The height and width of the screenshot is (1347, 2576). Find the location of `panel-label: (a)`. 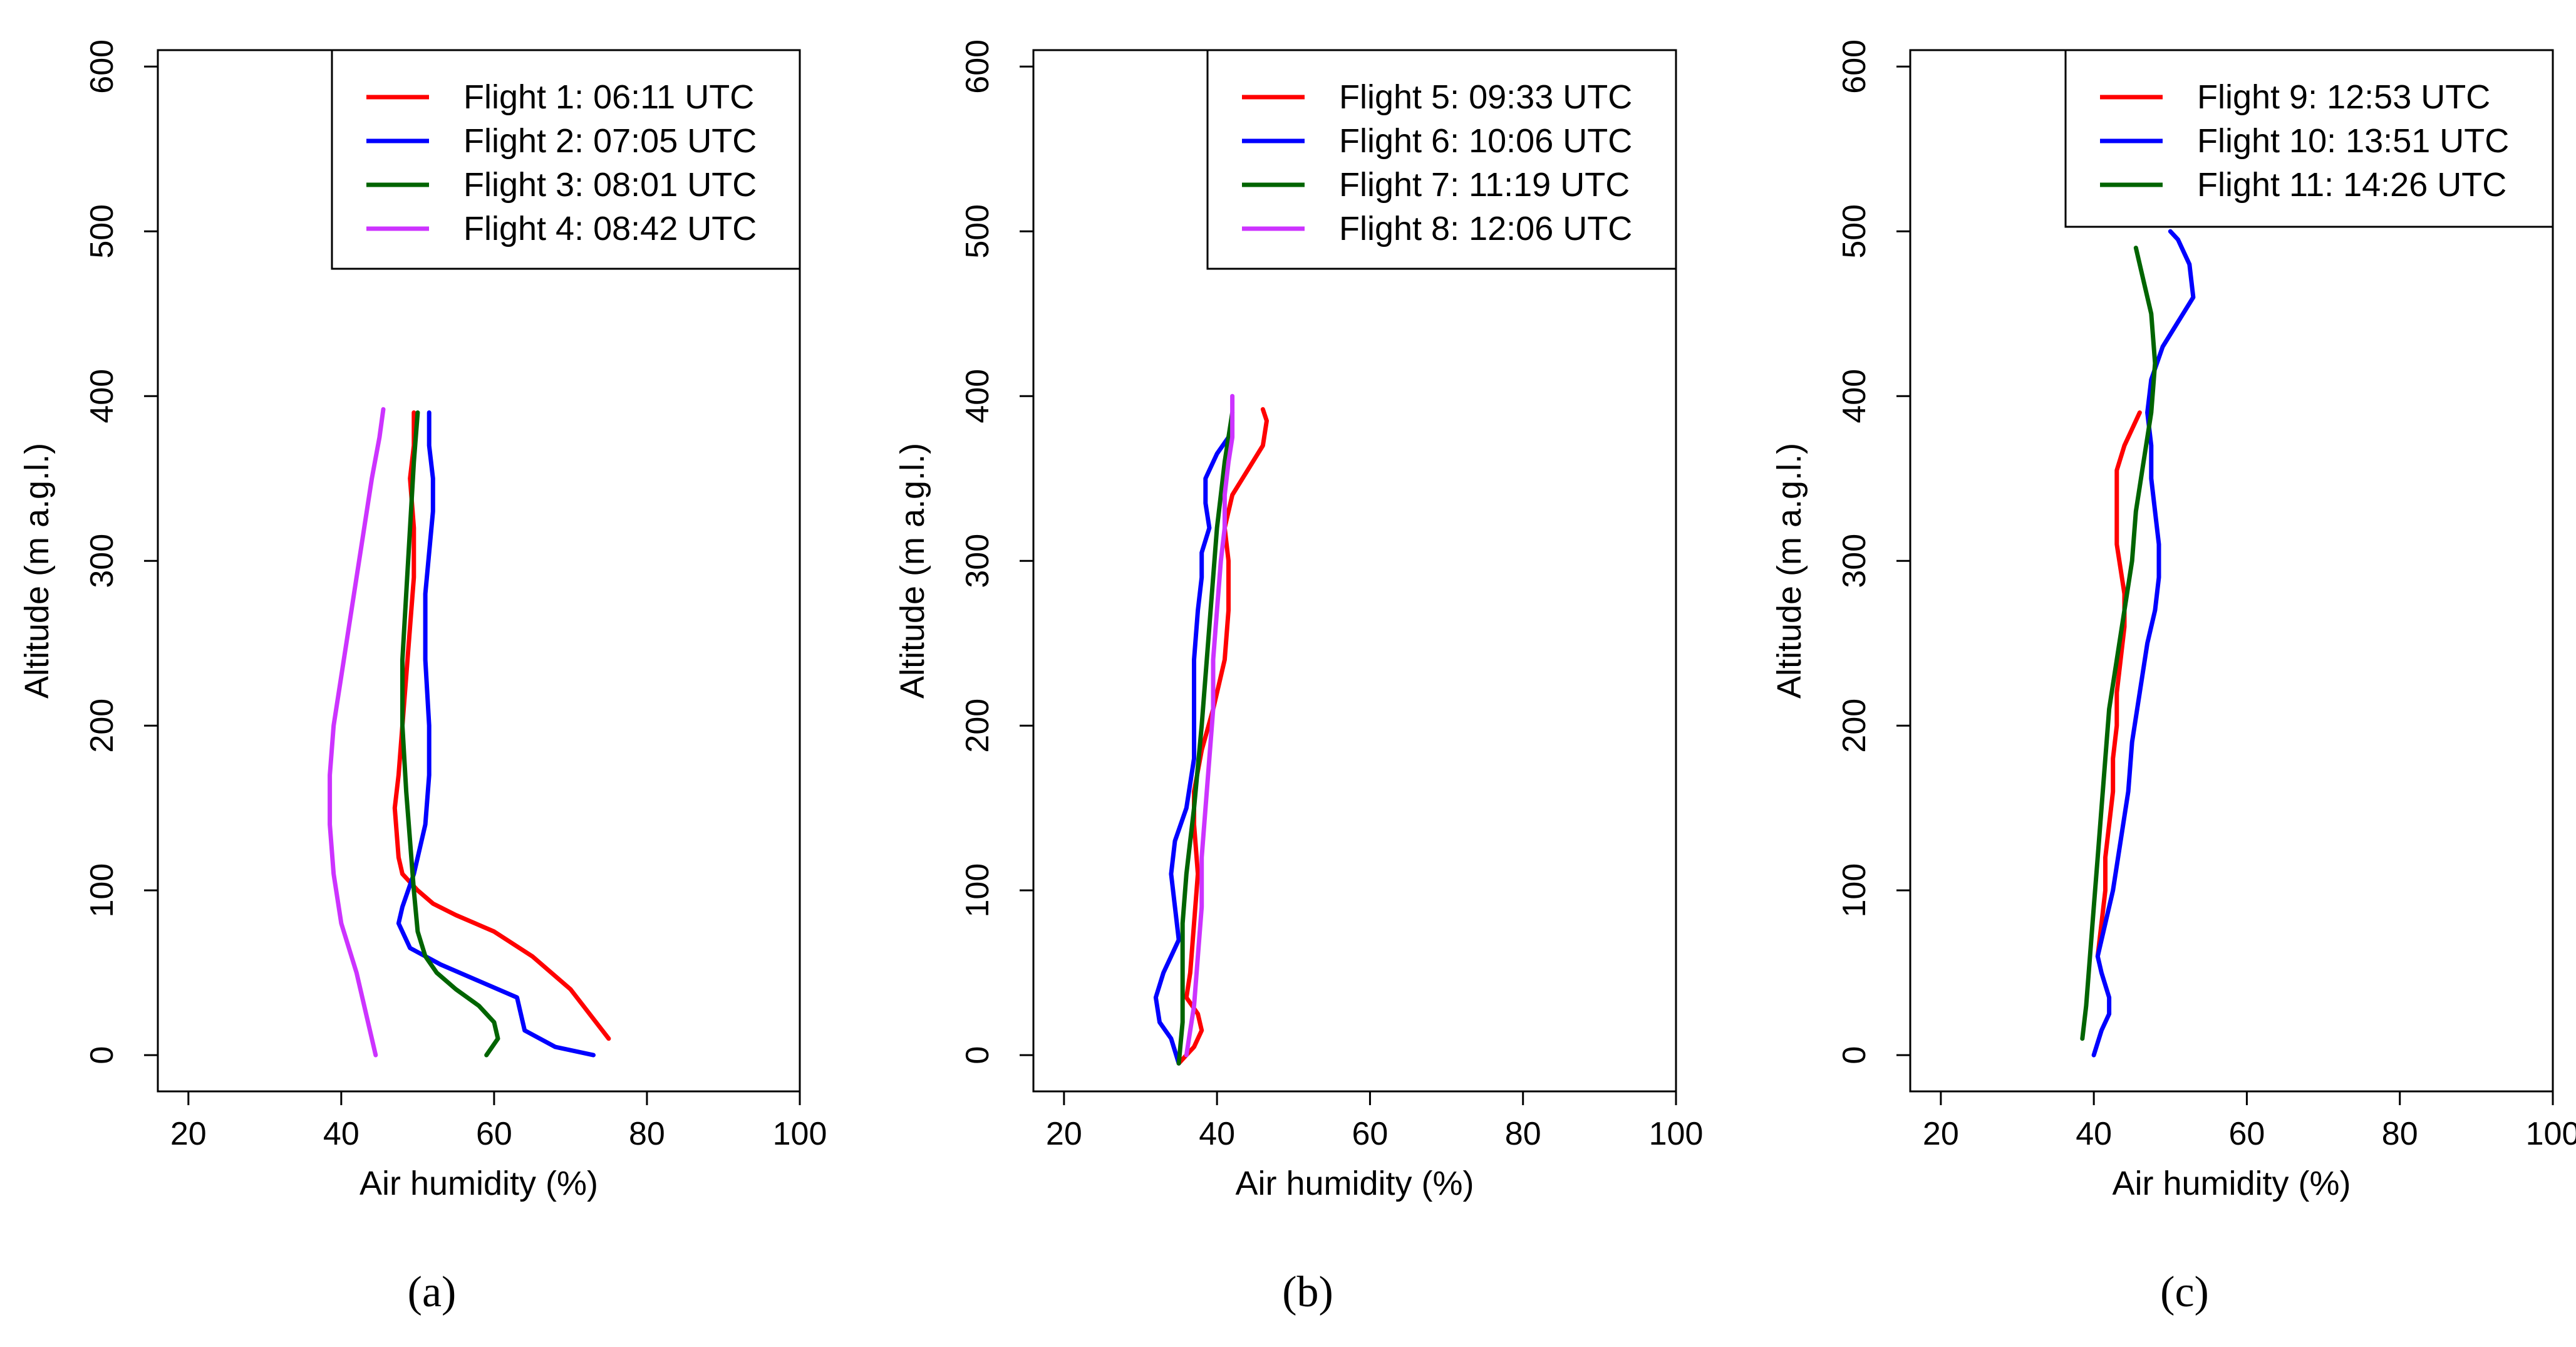

panel-label: (a) is located at coordinates (432, 1292).